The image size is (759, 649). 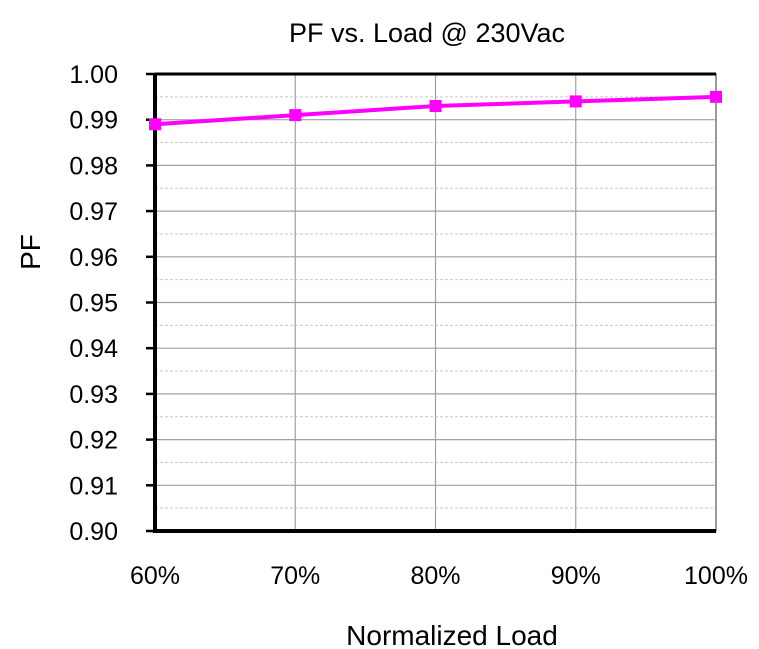 I want to click on y-tick-label: 0.93, so click(x=93, y=395).